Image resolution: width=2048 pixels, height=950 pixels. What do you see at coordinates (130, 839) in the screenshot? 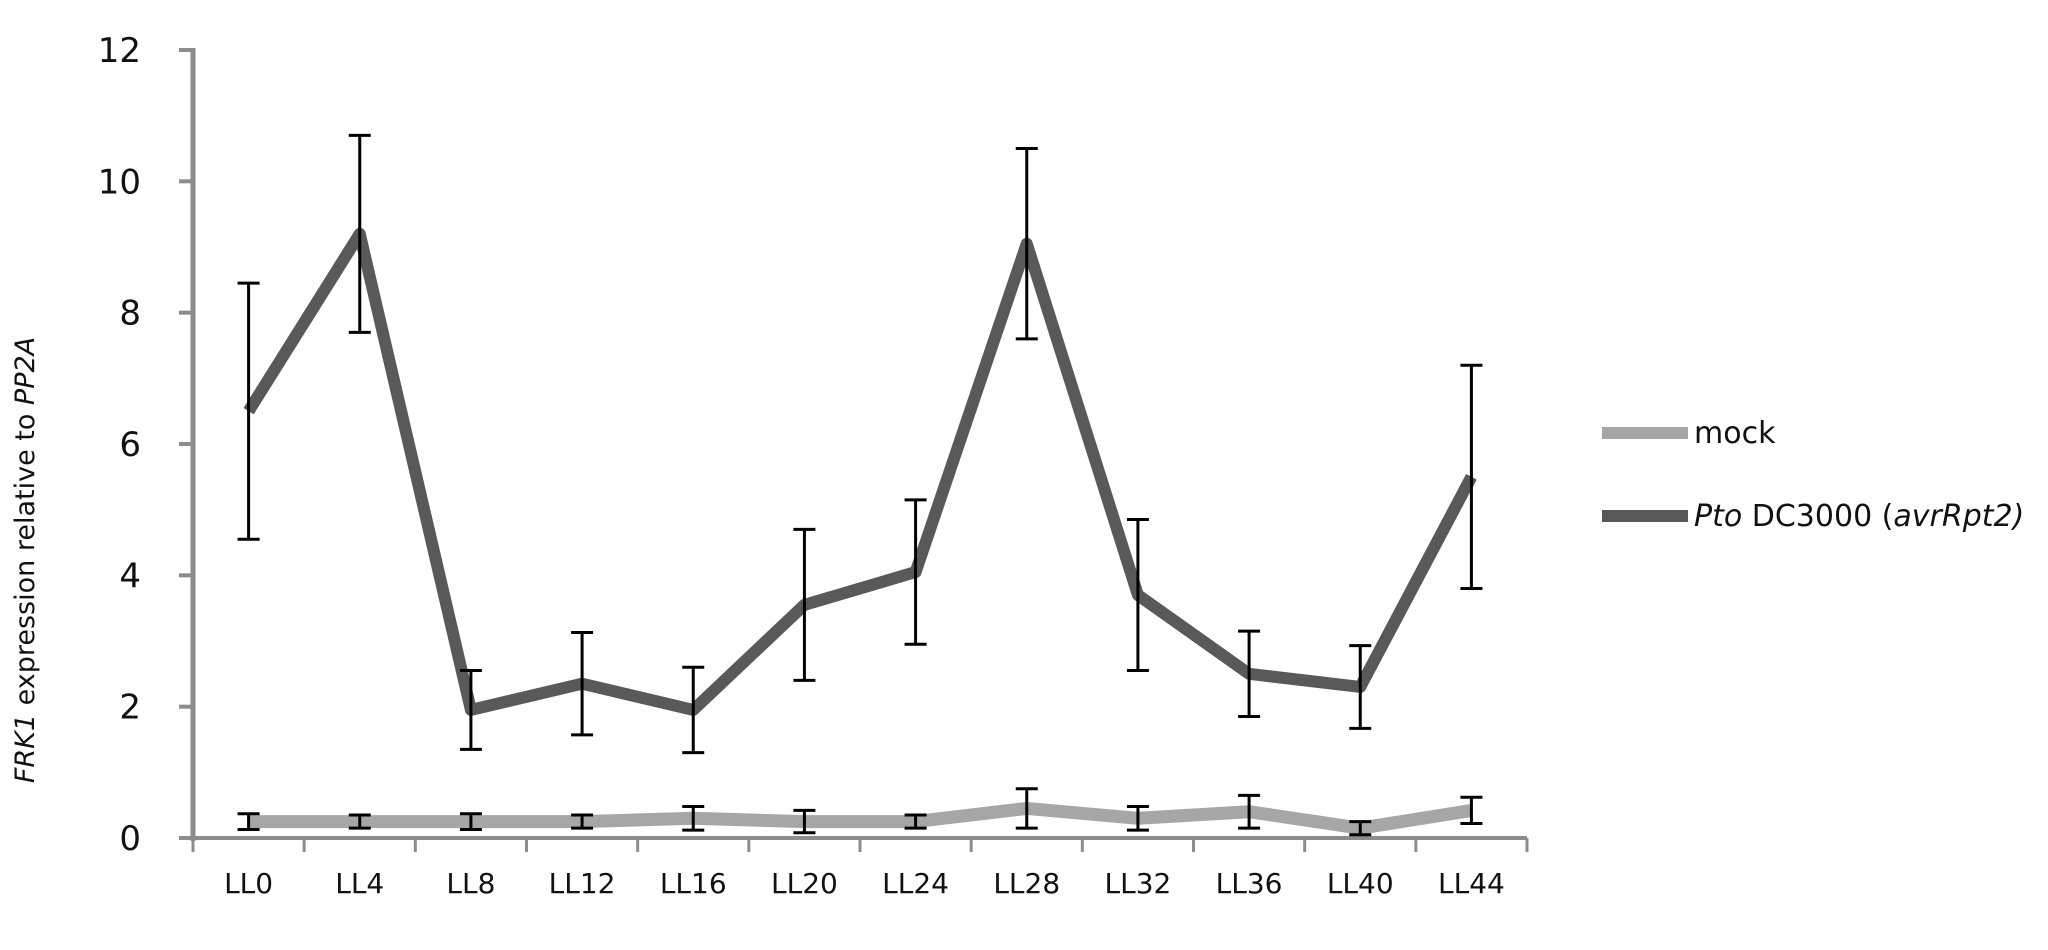
I see `y-tick-label: 0` at bounding box center [130, 839].